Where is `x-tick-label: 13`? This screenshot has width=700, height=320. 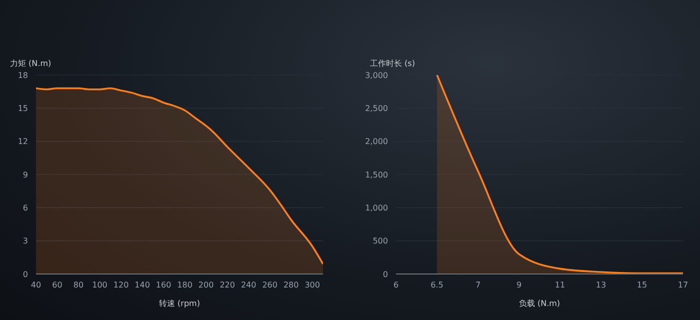
x-tick-label: 13 is located at coordinates (601, 285).